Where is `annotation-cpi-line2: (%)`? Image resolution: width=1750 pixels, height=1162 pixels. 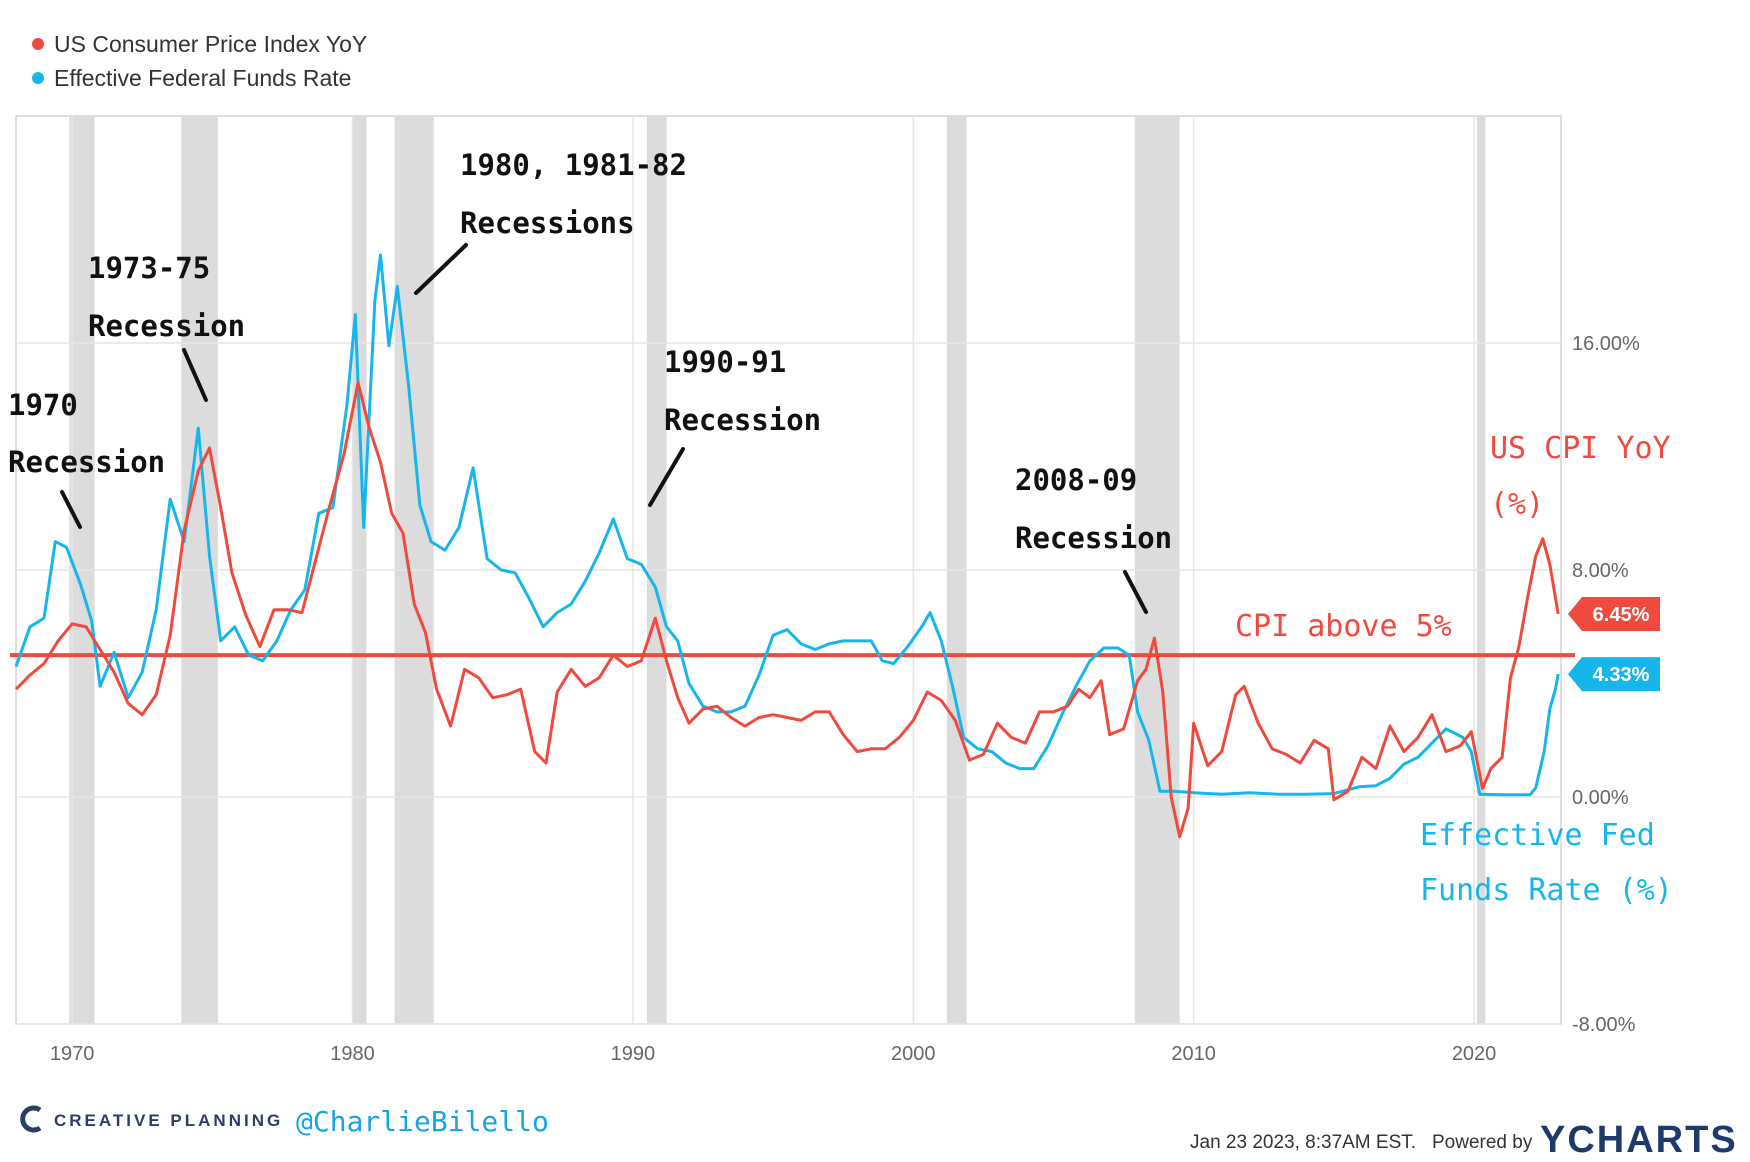 annotation-cpi-line2: (%) is located at coordinates (1517, 504).